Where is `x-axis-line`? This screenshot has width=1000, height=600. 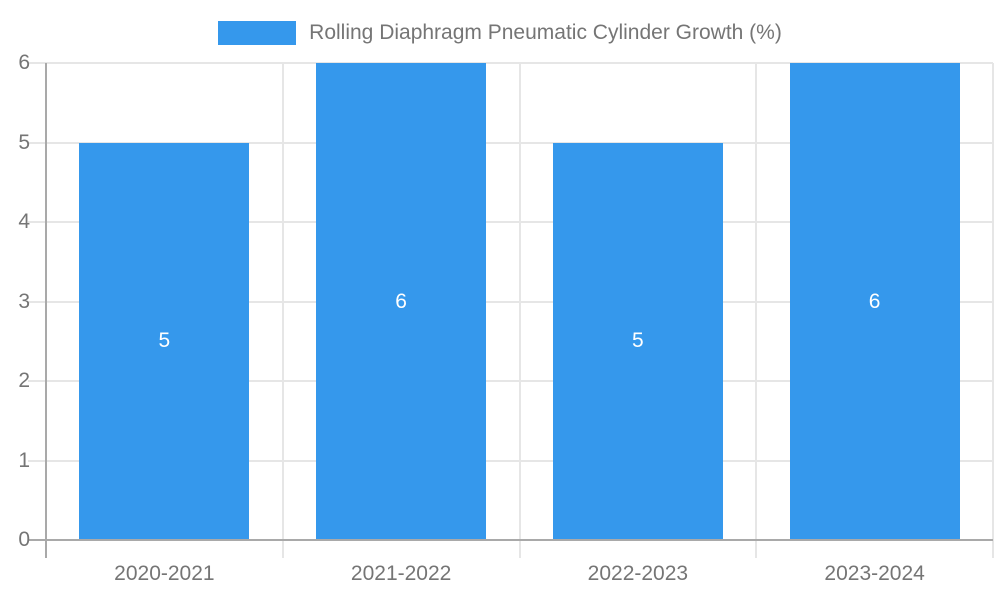 x-axis-line is located at coordinates (510, 540).